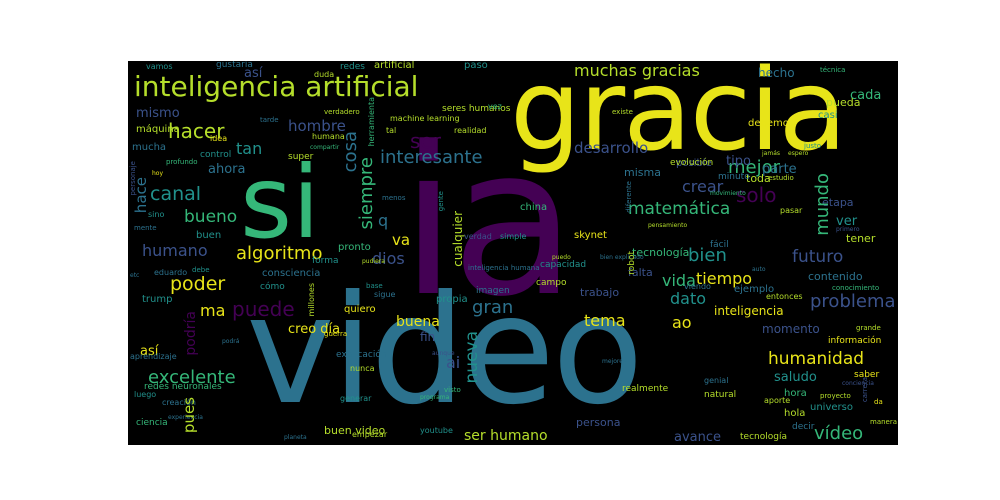 The image size is (1000, 500). What do you see at coordinates (263, 309) in the screenshot?
I see `word: puede` at bounding box center [263, 309].